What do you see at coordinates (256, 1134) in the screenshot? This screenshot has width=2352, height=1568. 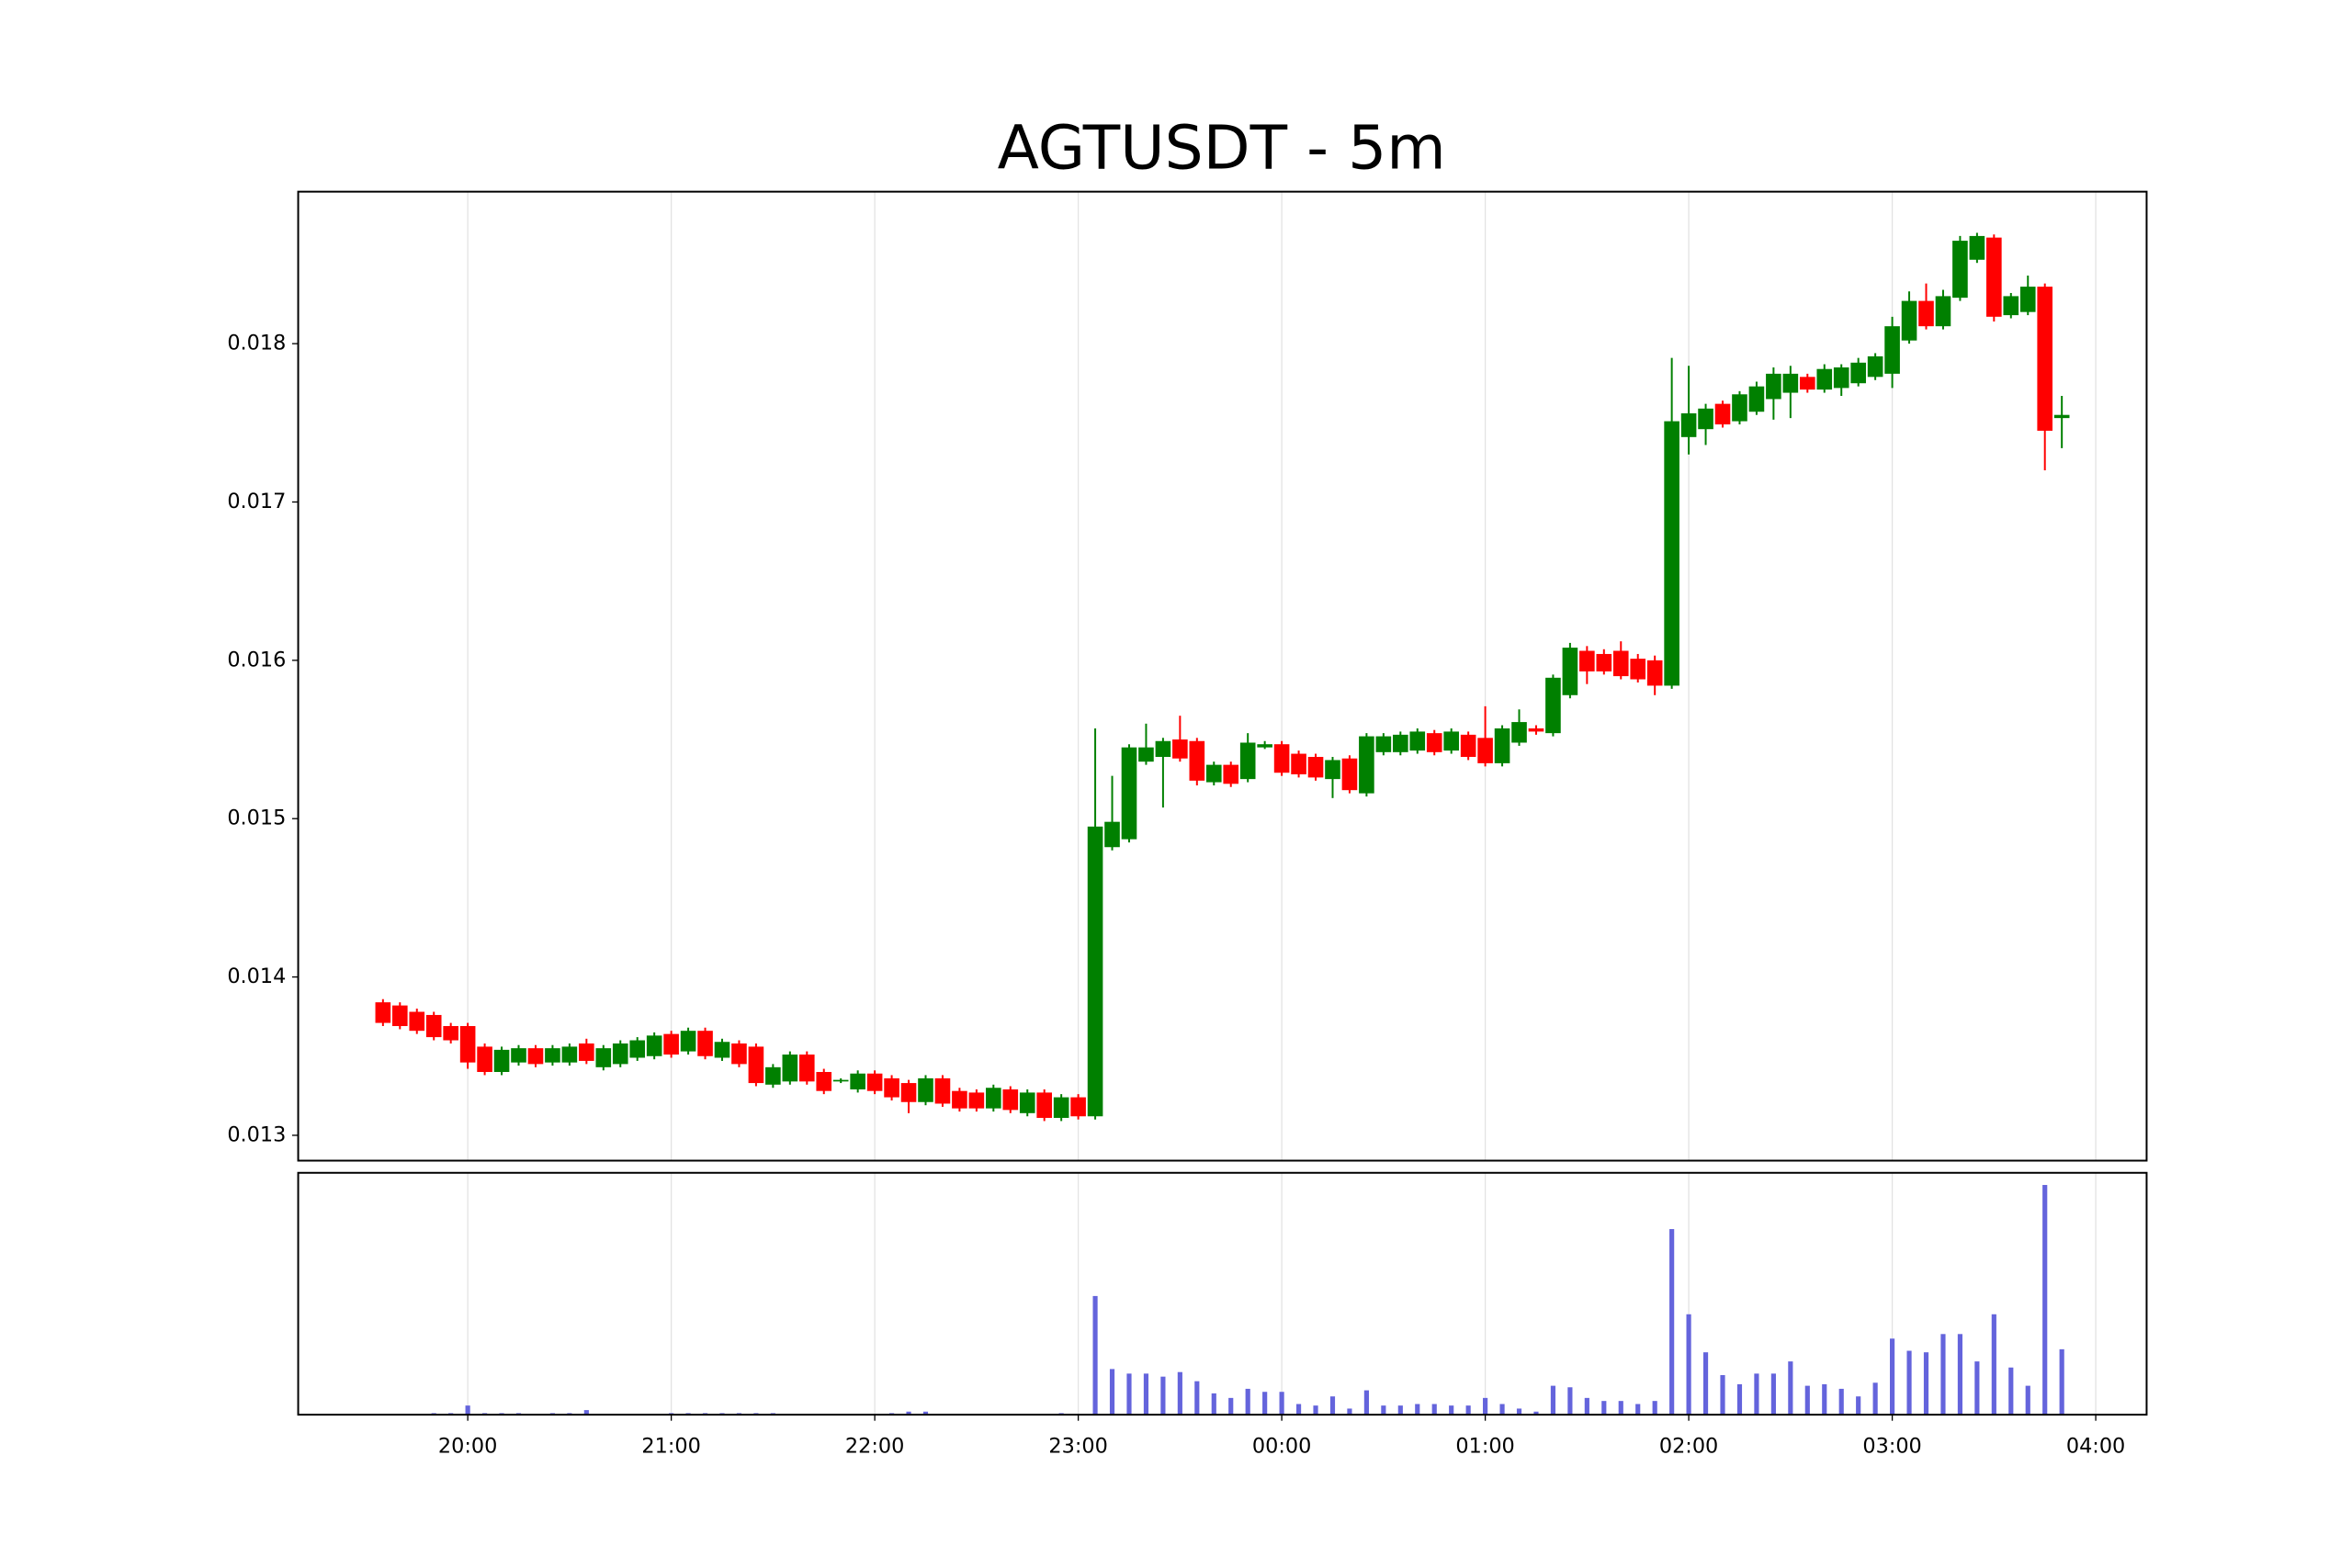 I see `y-tick-label: 0.013` at bounding box center [256, 1134].